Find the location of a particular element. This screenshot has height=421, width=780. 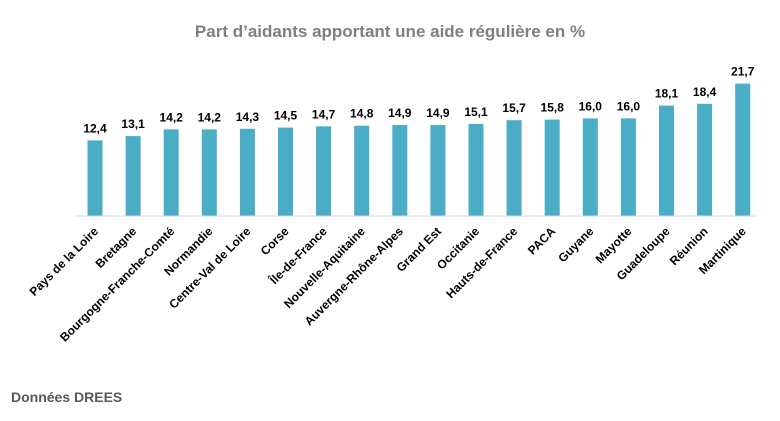

value-label-3: 14,2 is located at coordinates (172, 117).